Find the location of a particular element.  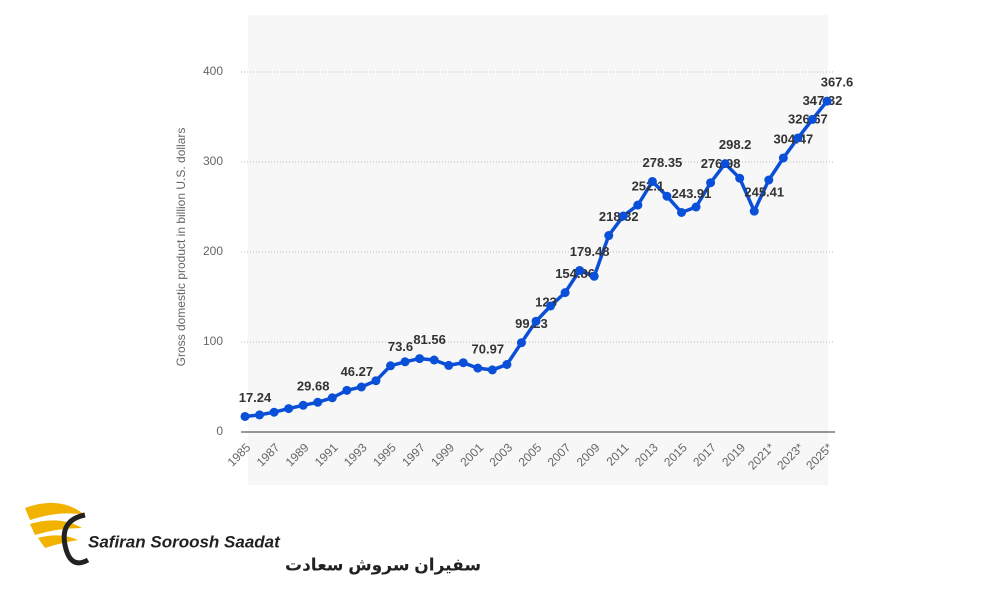

value-label: 70.97 is located at coordinates (488, 349).